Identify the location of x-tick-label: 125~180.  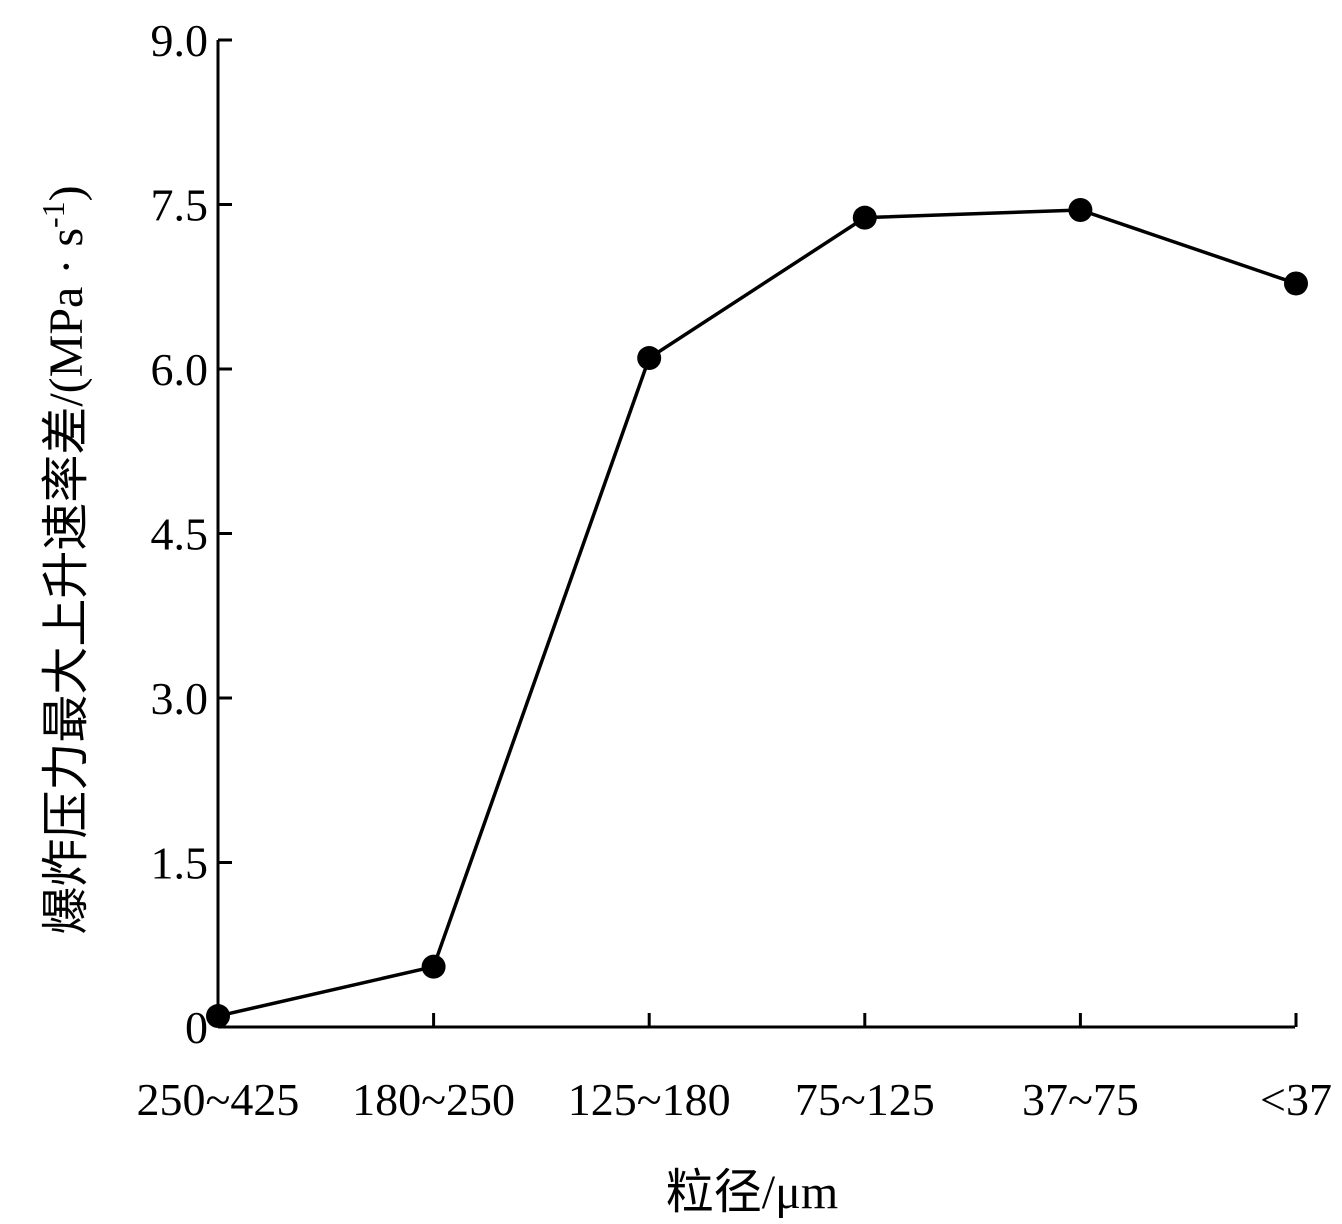
(649, 1099).